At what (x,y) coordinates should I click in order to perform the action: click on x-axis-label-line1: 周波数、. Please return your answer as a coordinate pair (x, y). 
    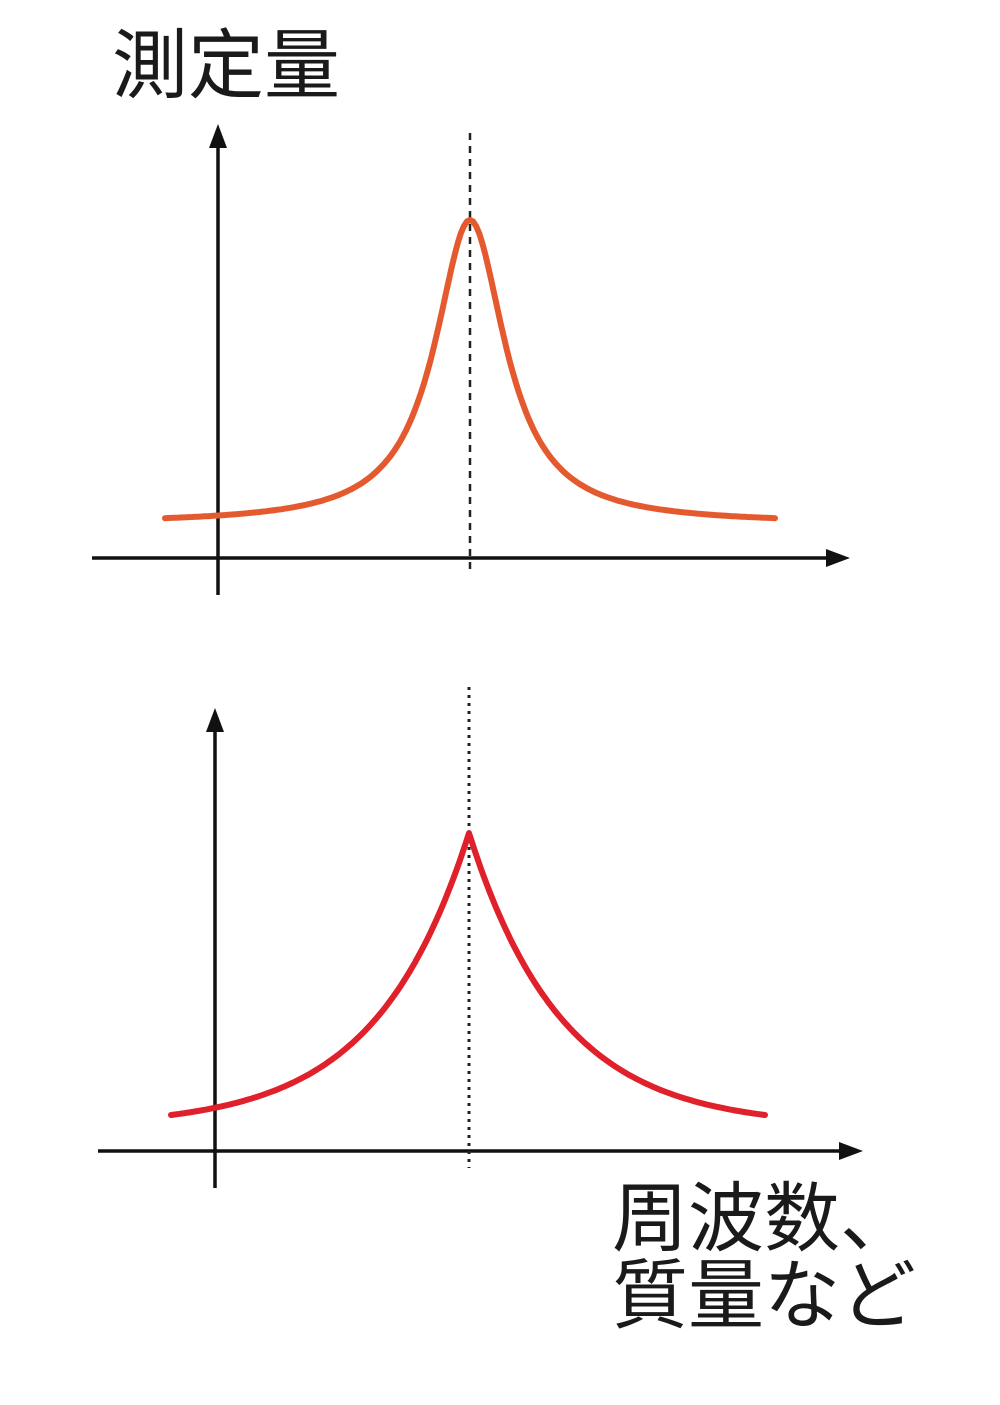
    Looking at the image, I should click on (764, 1218).